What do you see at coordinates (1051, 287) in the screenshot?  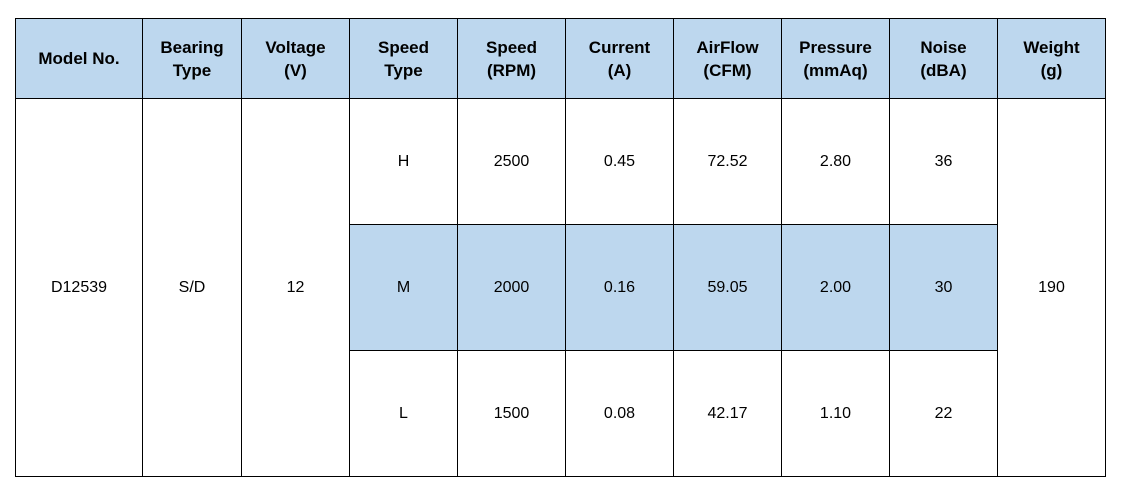 I see `weight-cell: 190` at bounding box center [1051, 287].